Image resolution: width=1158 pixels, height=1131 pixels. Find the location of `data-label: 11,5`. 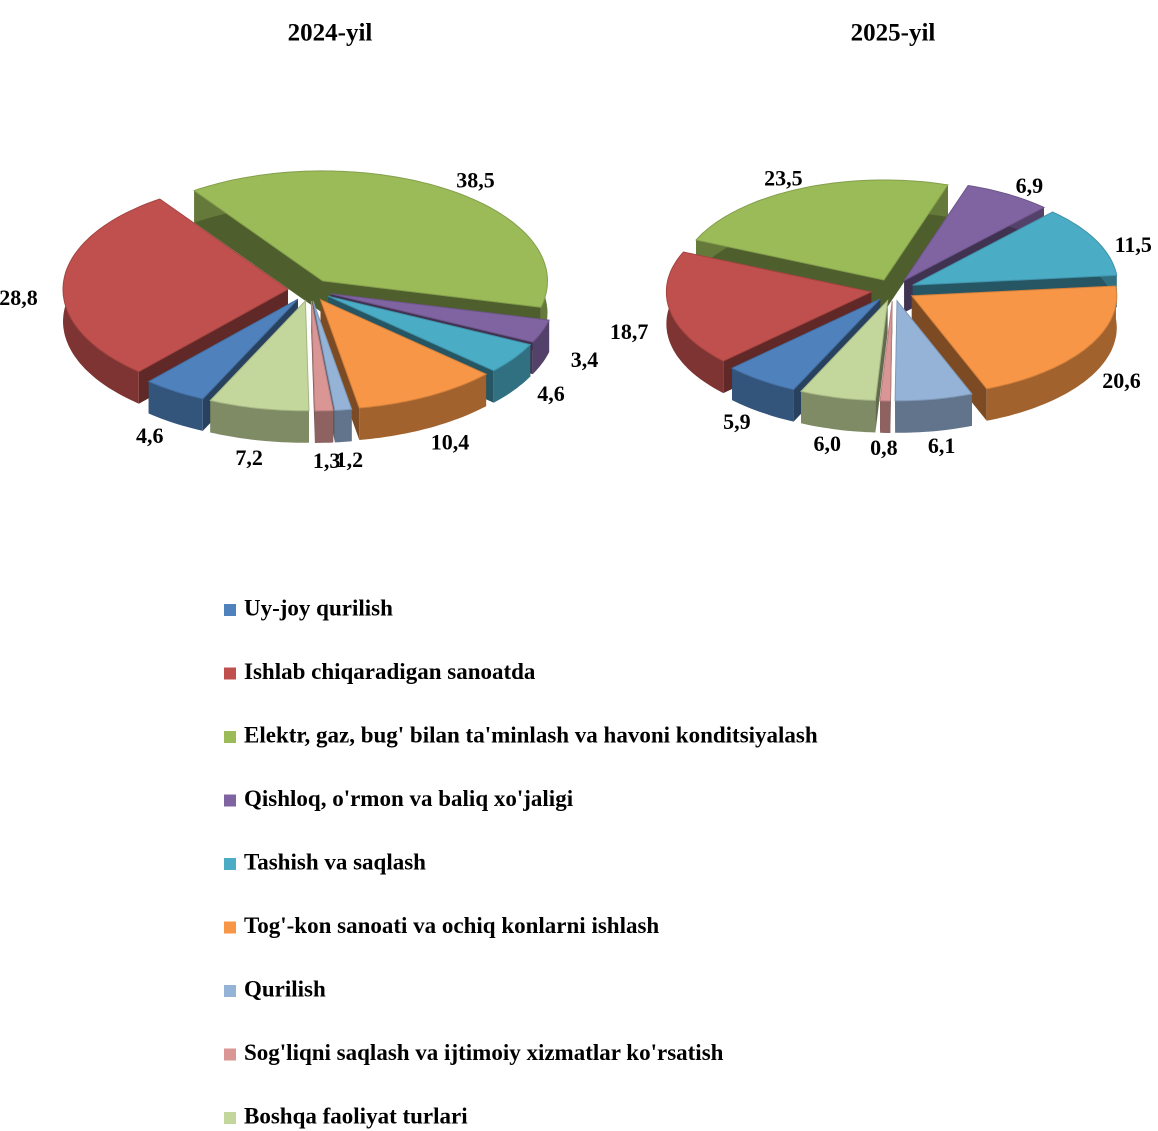

data-label: 11,5 is located at coordinates (1133, 244).